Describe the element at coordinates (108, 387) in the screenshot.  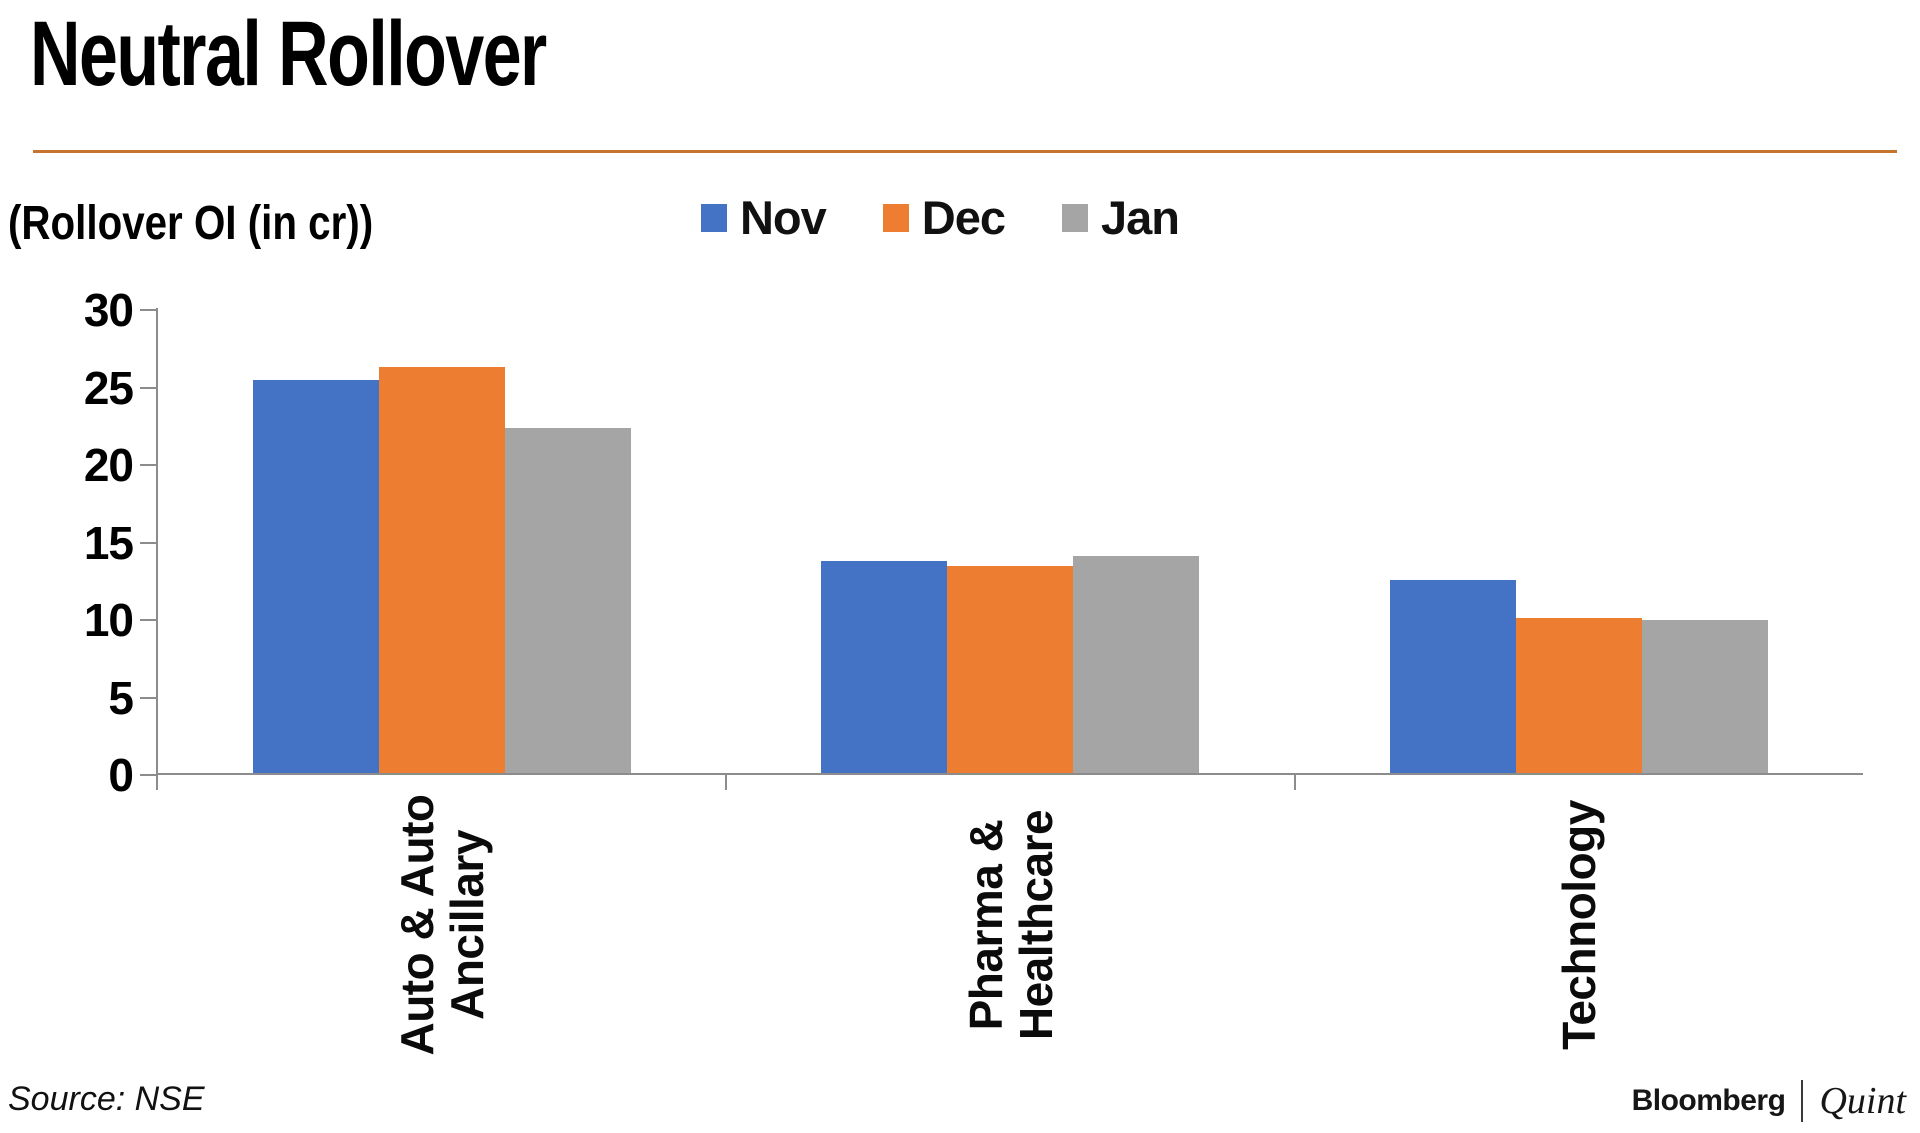
I see `y-axis-tick-label: 25` at that location.